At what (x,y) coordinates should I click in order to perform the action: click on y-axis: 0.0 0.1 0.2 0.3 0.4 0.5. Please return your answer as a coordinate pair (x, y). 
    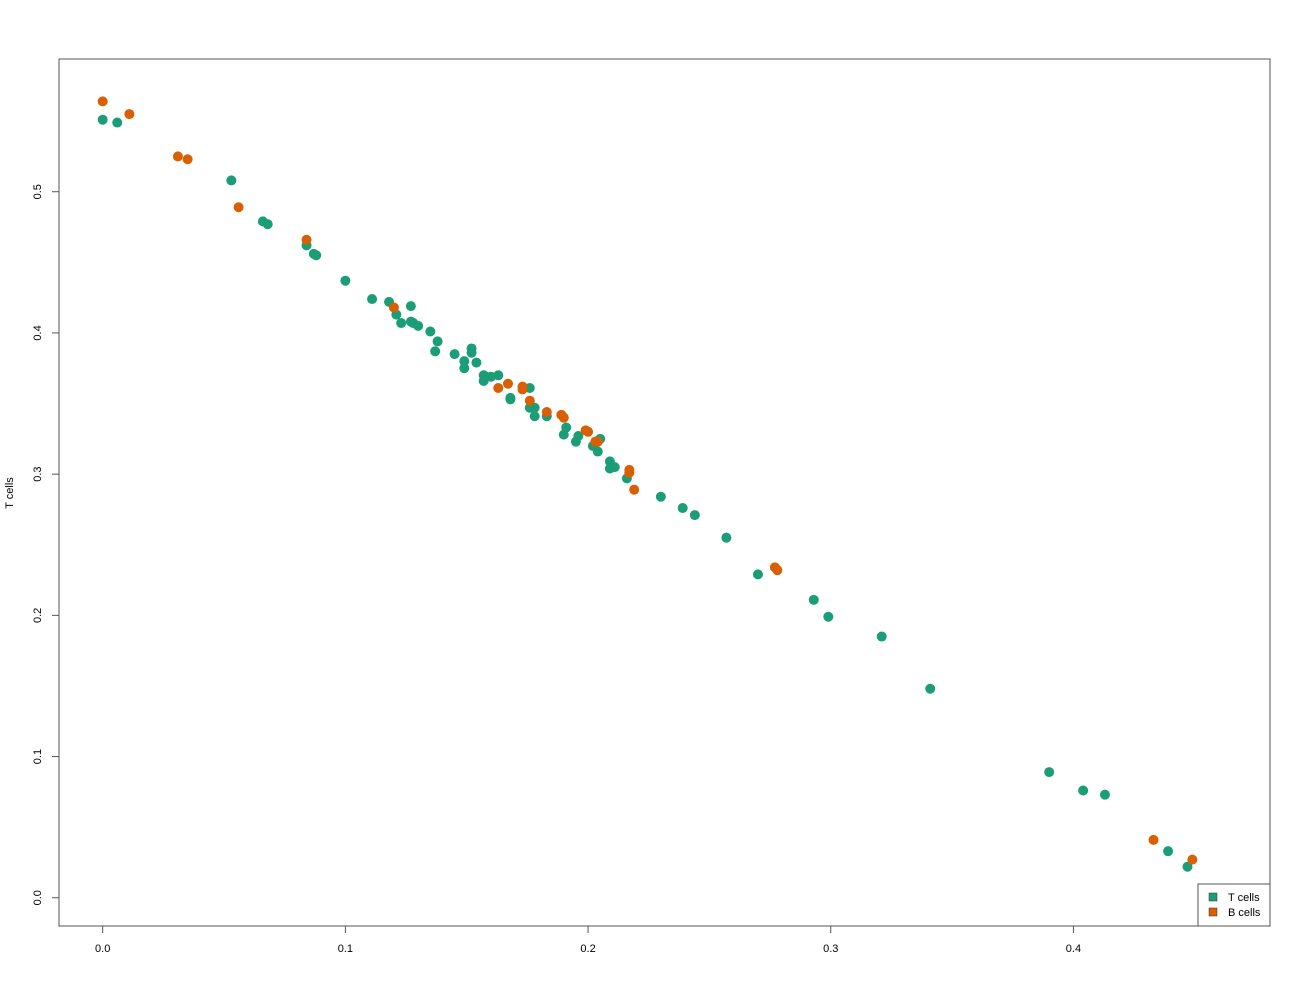
    Looking at the image, I should click on (46, 544).